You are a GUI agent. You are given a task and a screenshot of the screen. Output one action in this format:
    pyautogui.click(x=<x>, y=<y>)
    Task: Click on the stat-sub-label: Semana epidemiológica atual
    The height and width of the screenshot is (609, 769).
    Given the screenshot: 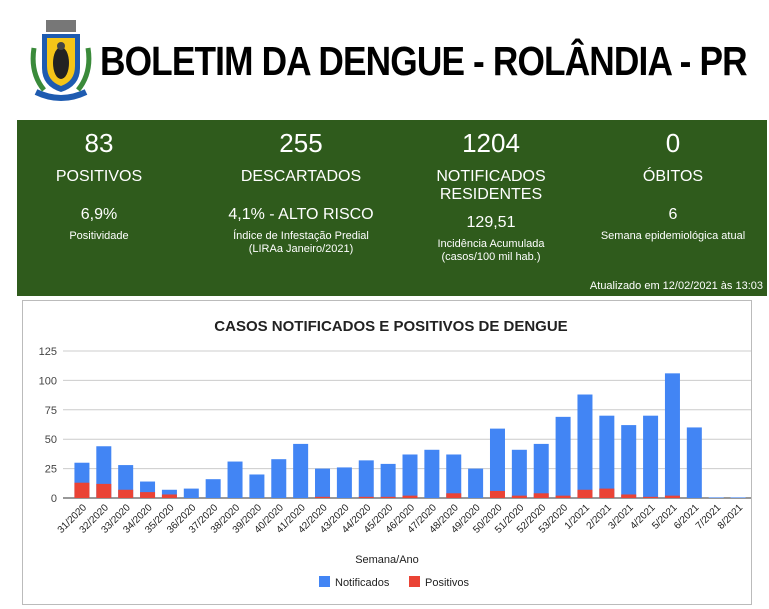 What is the action you would take?
    pyautogui.click(x=673, y=236)
    